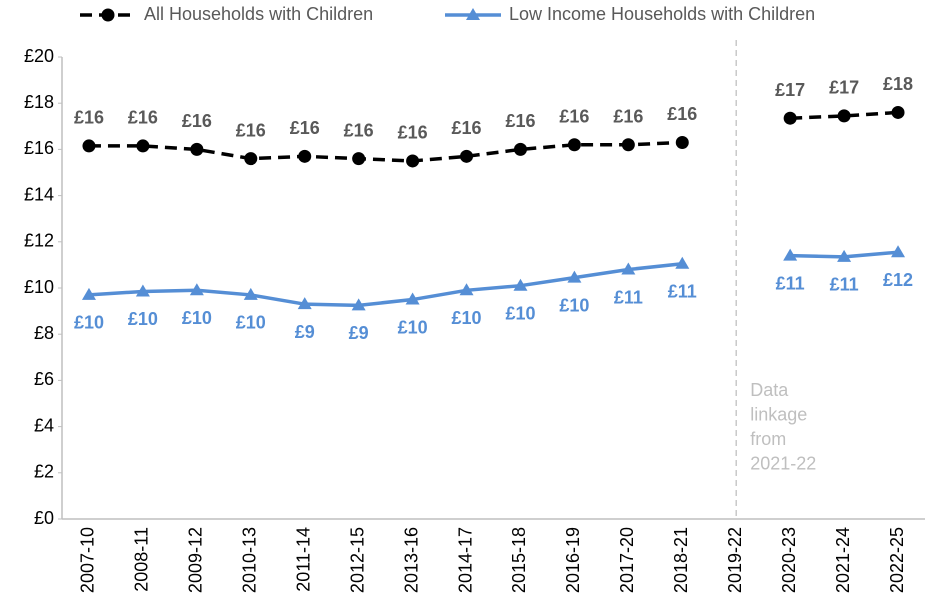 This screenshot has width=933, height=616. What do you see at coordinates (493, 136) in the screenshot?
I see `series-line` at bounding box center [493, 136].